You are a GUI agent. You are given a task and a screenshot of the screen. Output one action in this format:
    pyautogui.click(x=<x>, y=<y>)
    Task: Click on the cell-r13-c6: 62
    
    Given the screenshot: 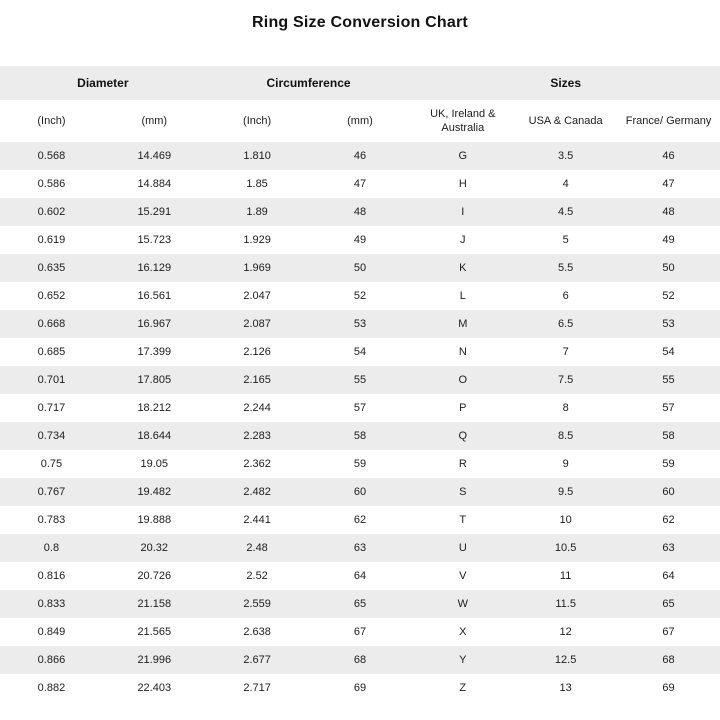 What is the action you would take?
    pyautogui.click(x=668, y=520)
    